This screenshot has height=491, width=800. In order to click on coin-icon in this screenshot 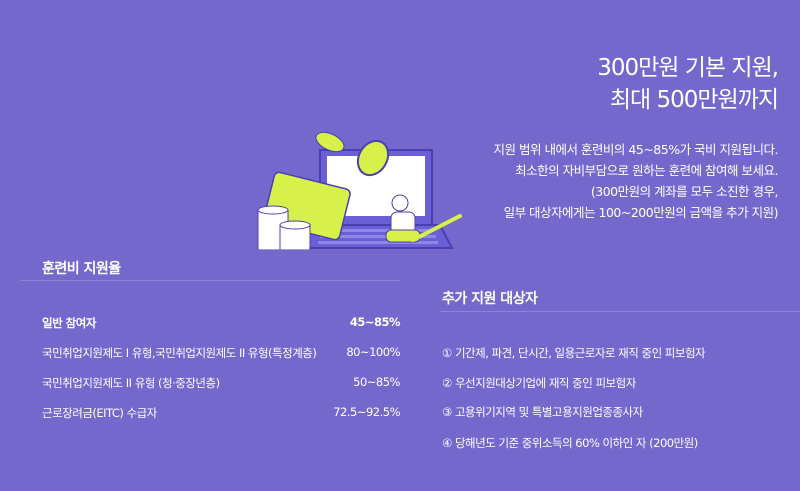, I will do `click(352, 154)`.